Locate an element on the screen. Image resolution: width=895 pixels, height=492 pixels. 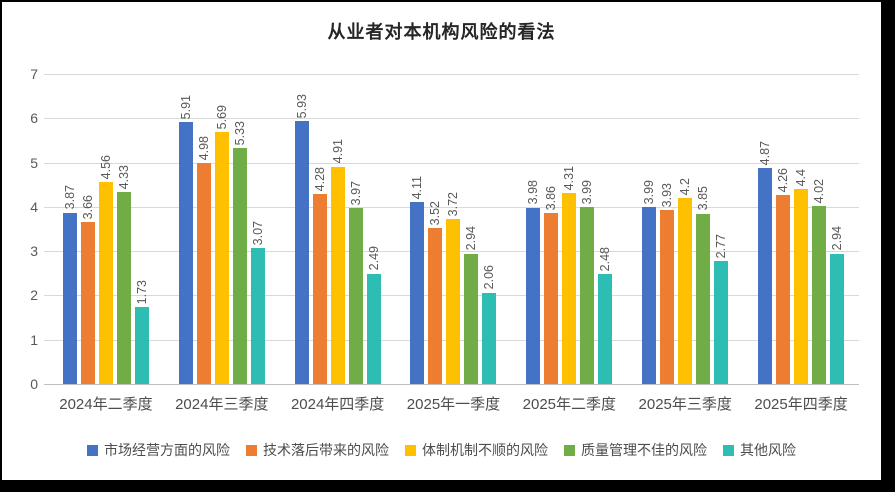
bar-data-label: 3.86 is located at coordinates (551, 198).